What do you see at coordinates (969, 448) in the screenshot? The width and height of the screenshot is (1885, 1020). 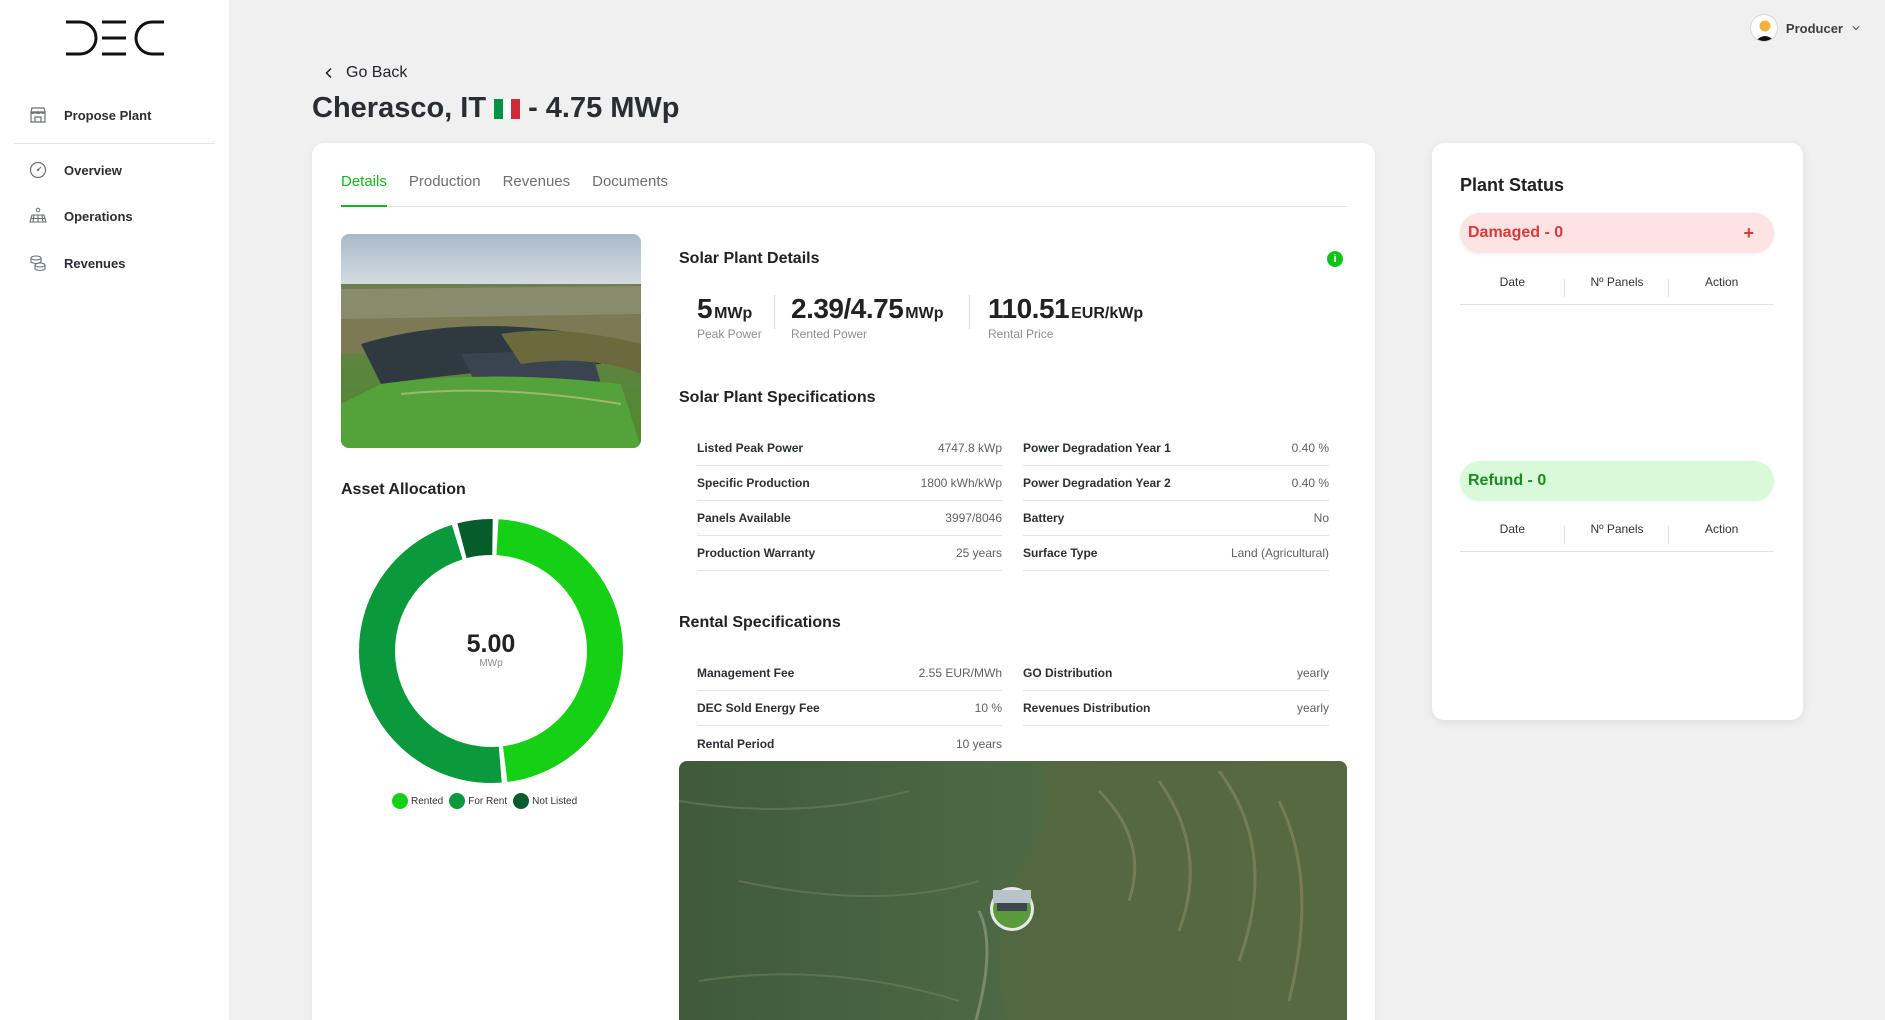 I see `spec-value: 4747.8 kWp` at bounding box center [969, 448].